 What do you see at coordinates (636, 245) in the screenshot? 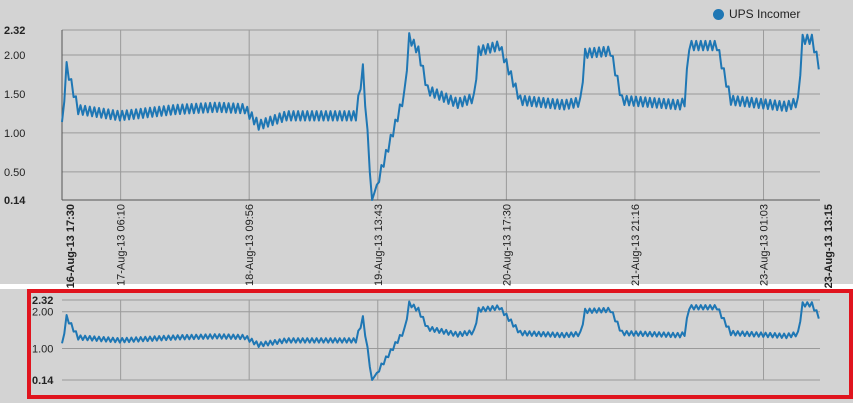
I see `x-tick-label: 21-Aug-13 21:16` at bounding box center [636, 245].